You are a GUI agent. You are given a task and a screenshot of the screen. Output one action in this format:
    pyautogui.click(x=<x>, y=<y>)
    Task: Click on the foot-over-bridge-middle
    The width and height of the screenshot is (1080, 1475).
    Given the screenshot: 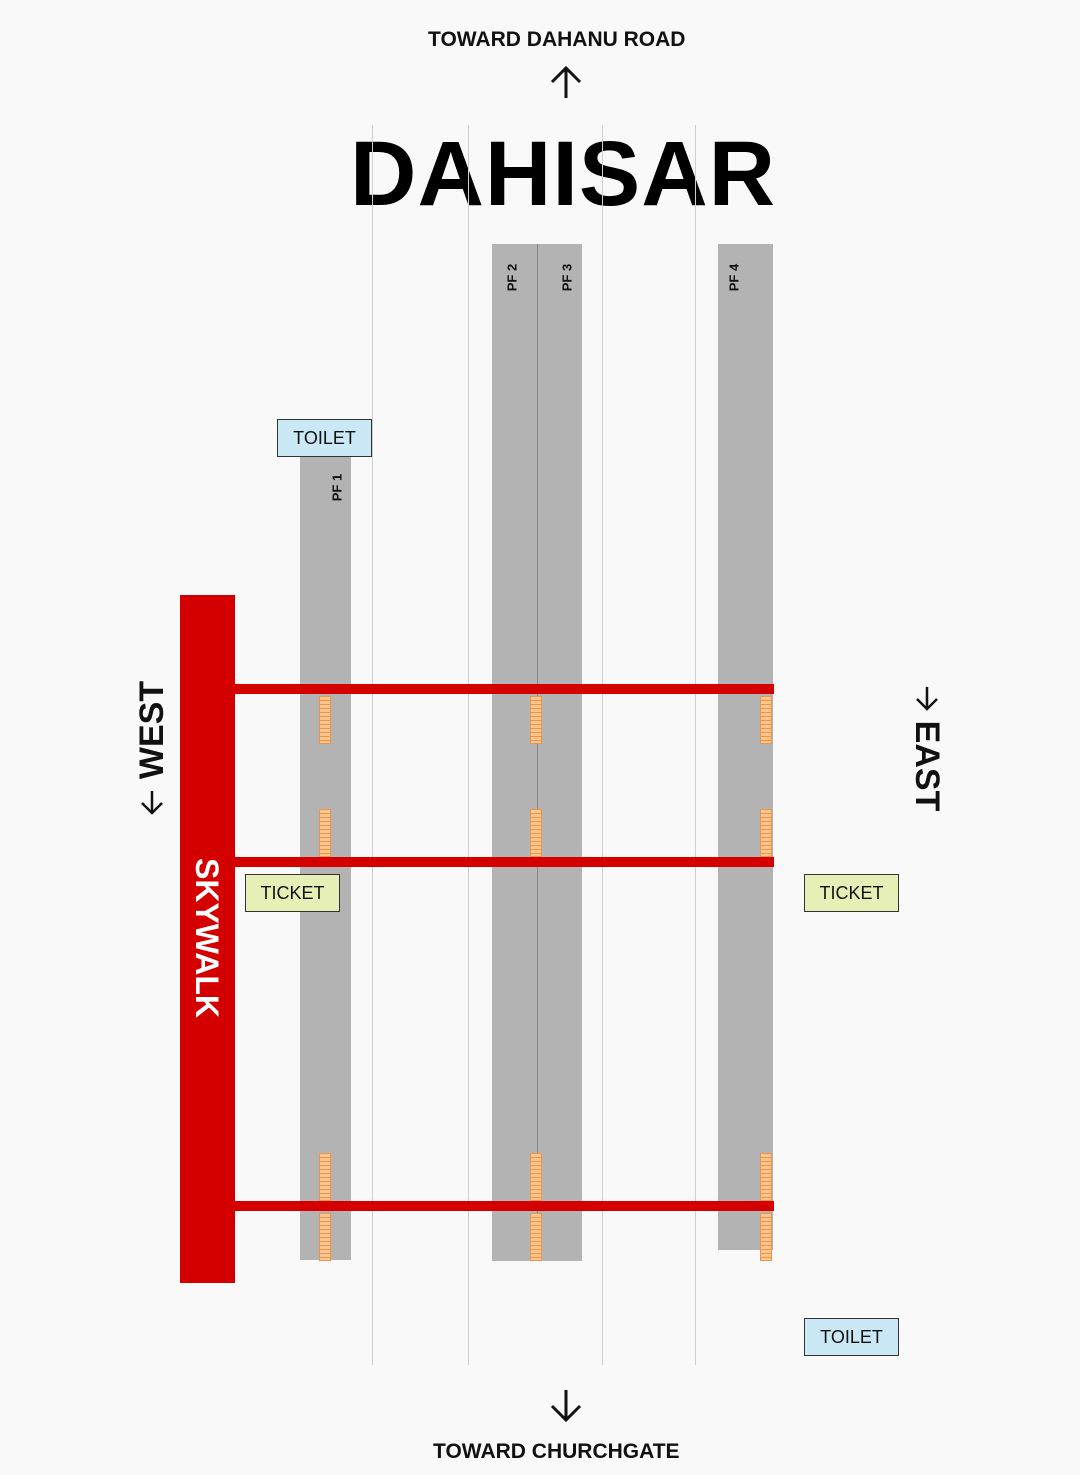 What is the action you would take?
    pyautogui.click(x=504, y=862)
    